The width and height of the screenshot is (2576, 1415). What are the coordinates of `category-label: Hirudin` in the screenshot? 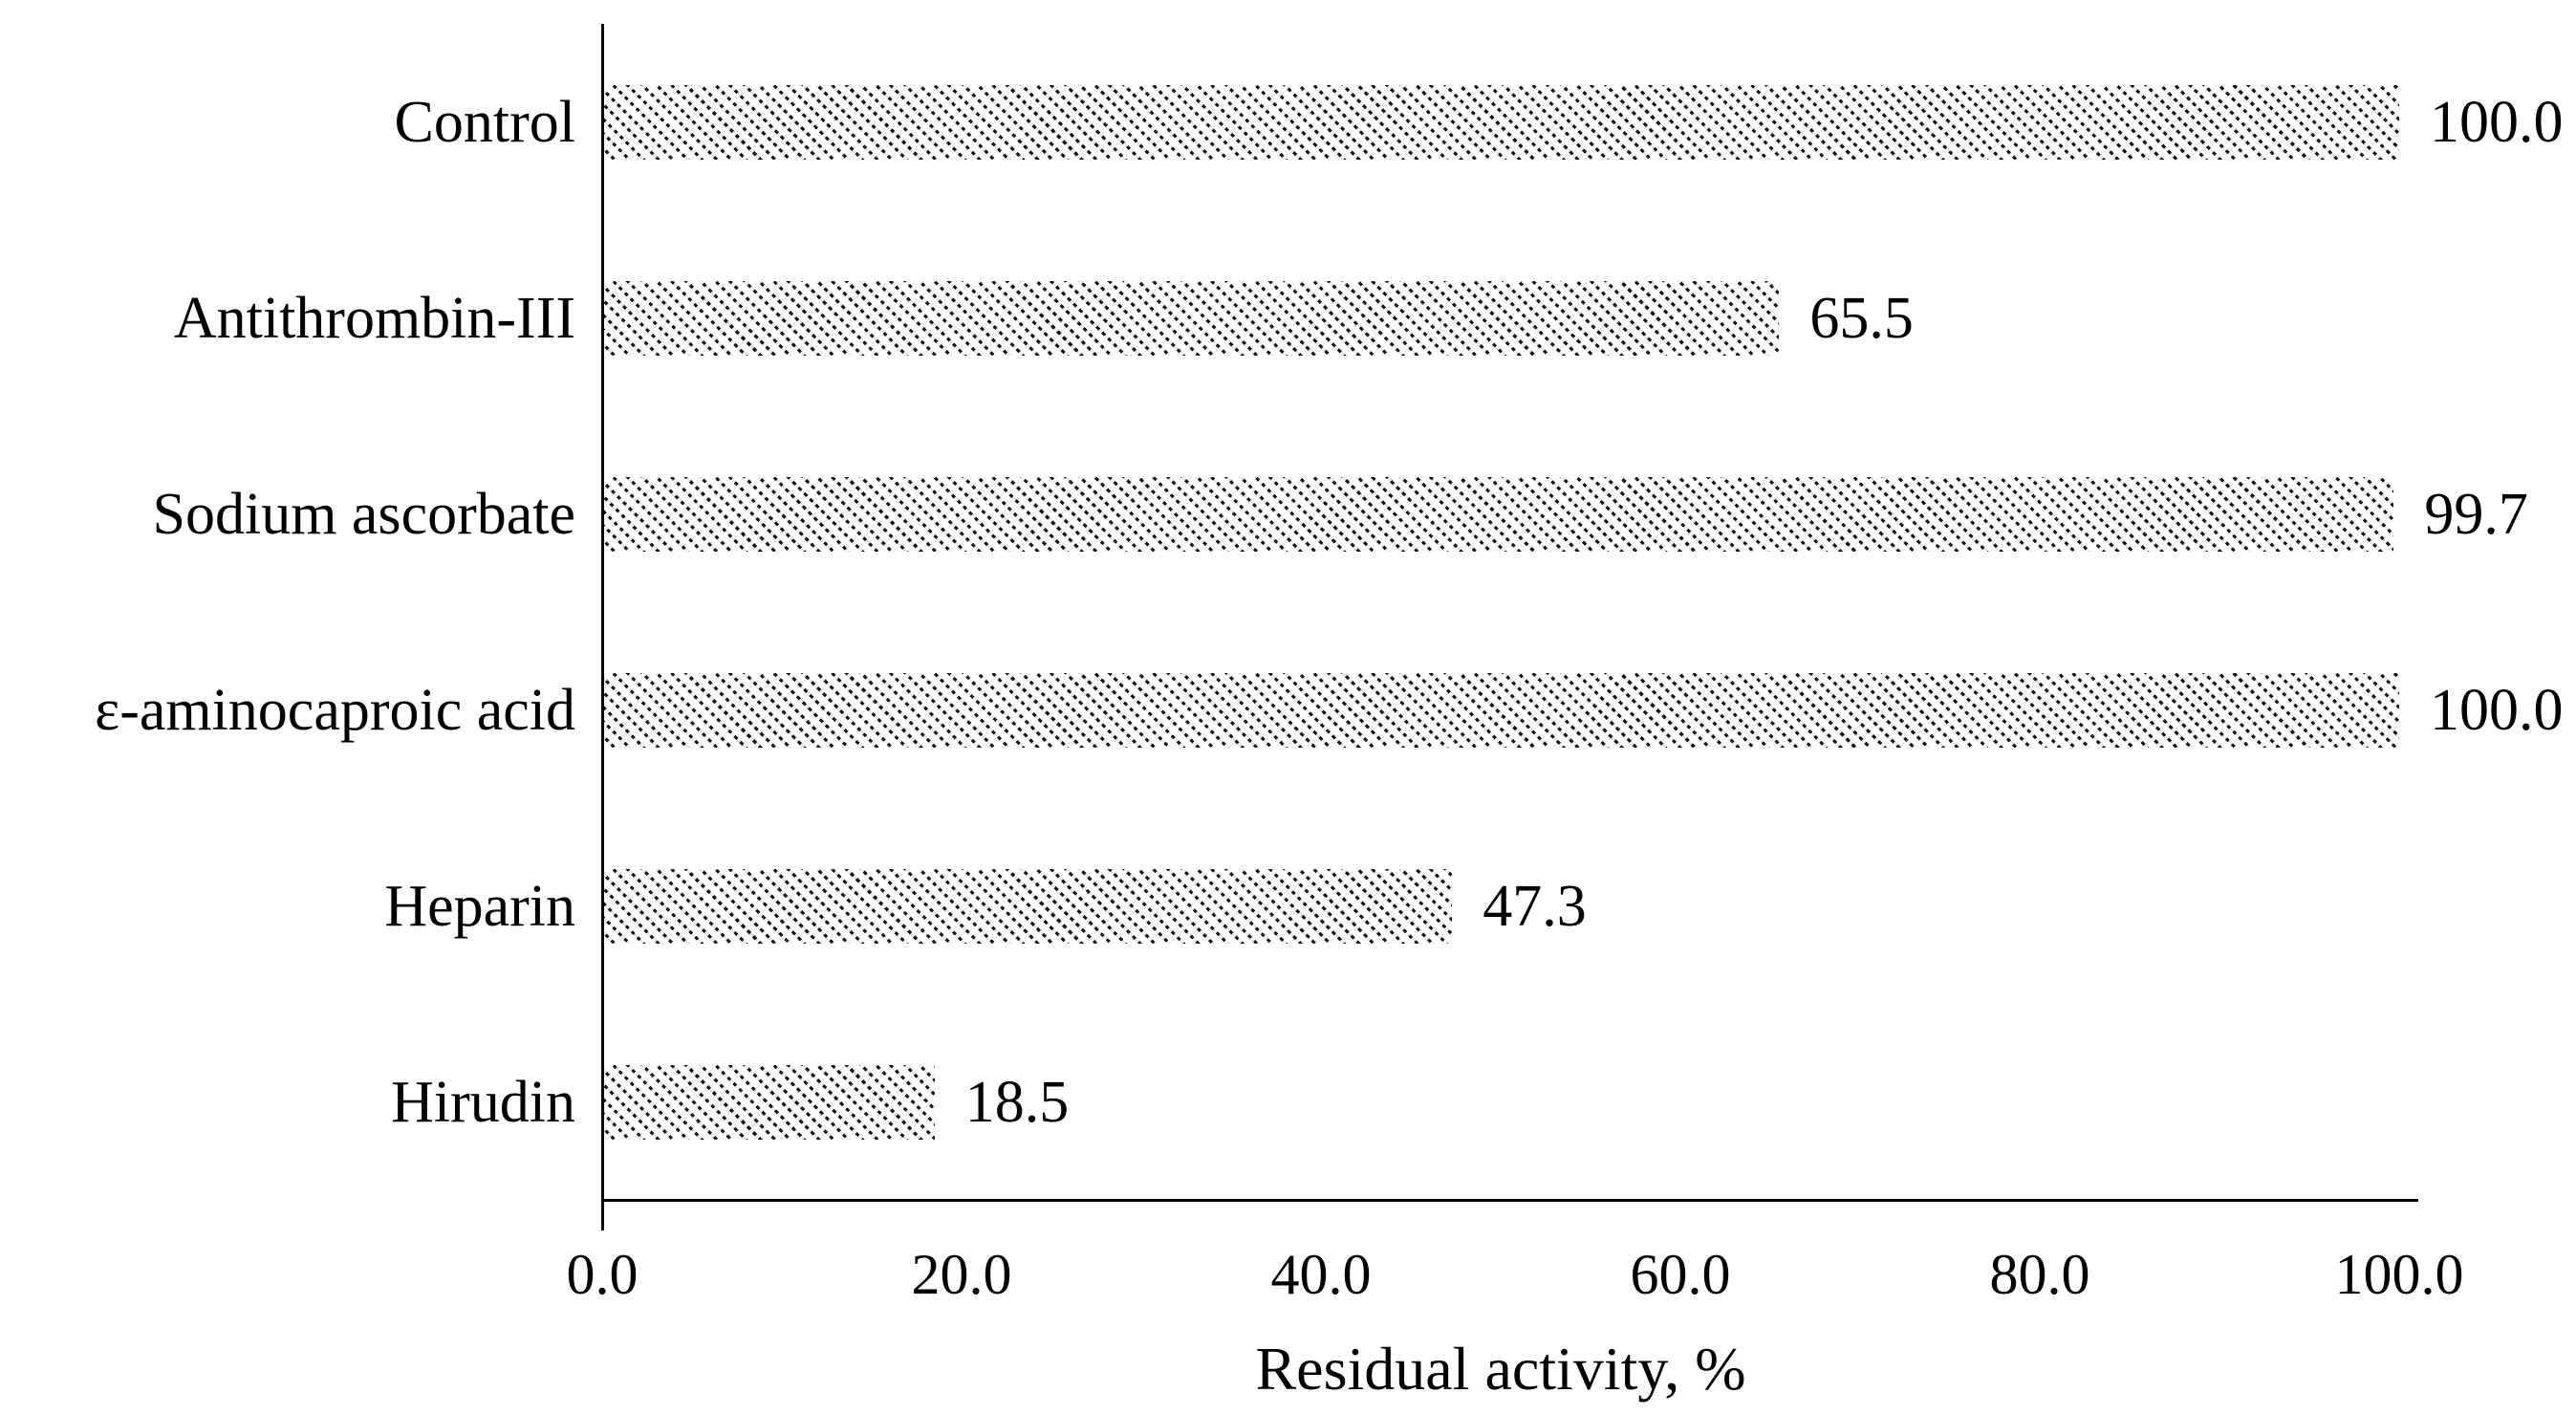 It's located at (483, 1102).